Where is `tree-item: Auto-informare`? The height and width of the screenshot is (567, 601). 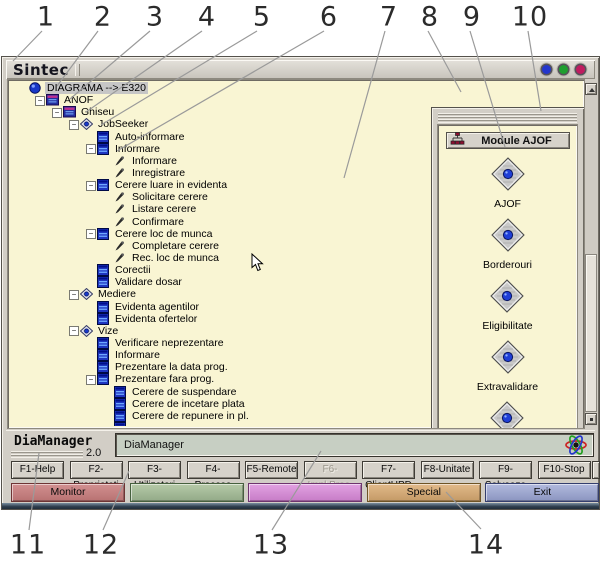
tree-item: Auto-informare is located at coordinates (258, 136).